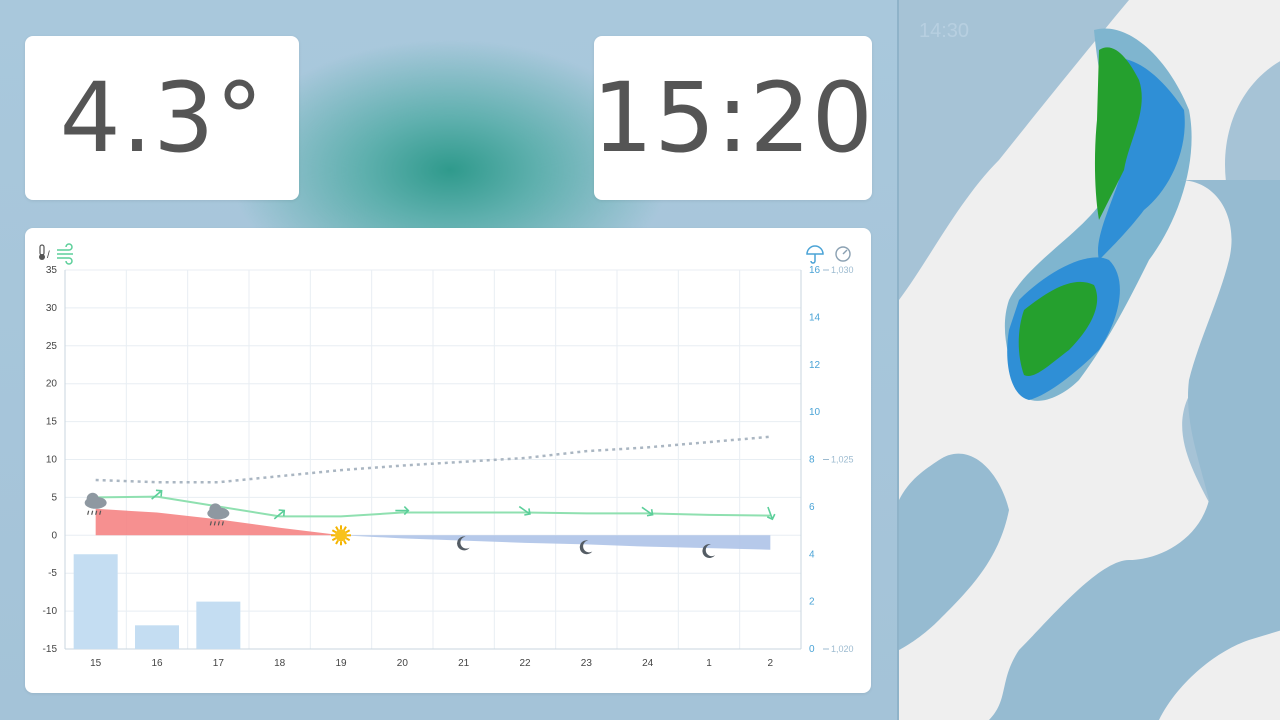 This screenshot has width=1280, height=720. What do you see at coordinates (842, 460) in the screenshot?
I see `pressure-tick-label: 1,025` at bounding box center [842, 460].